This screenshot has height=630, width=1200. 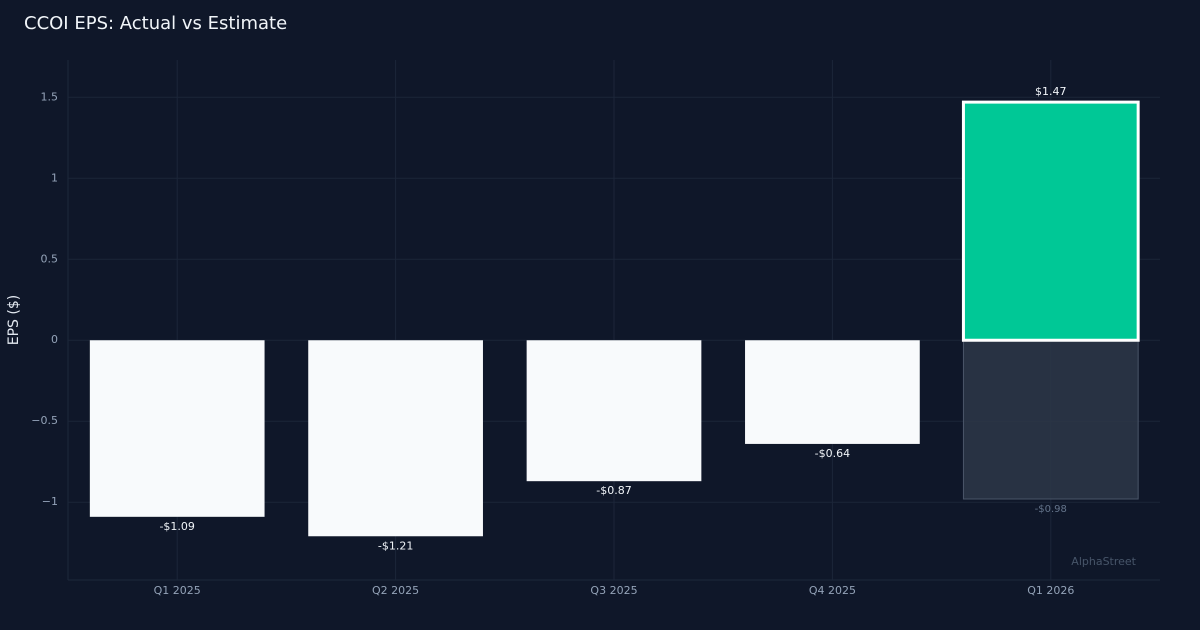 What do you see at coordinates (54, 339) in the screenshot?
I see `y-tick-label: 0` at bounding box center [54, 339].